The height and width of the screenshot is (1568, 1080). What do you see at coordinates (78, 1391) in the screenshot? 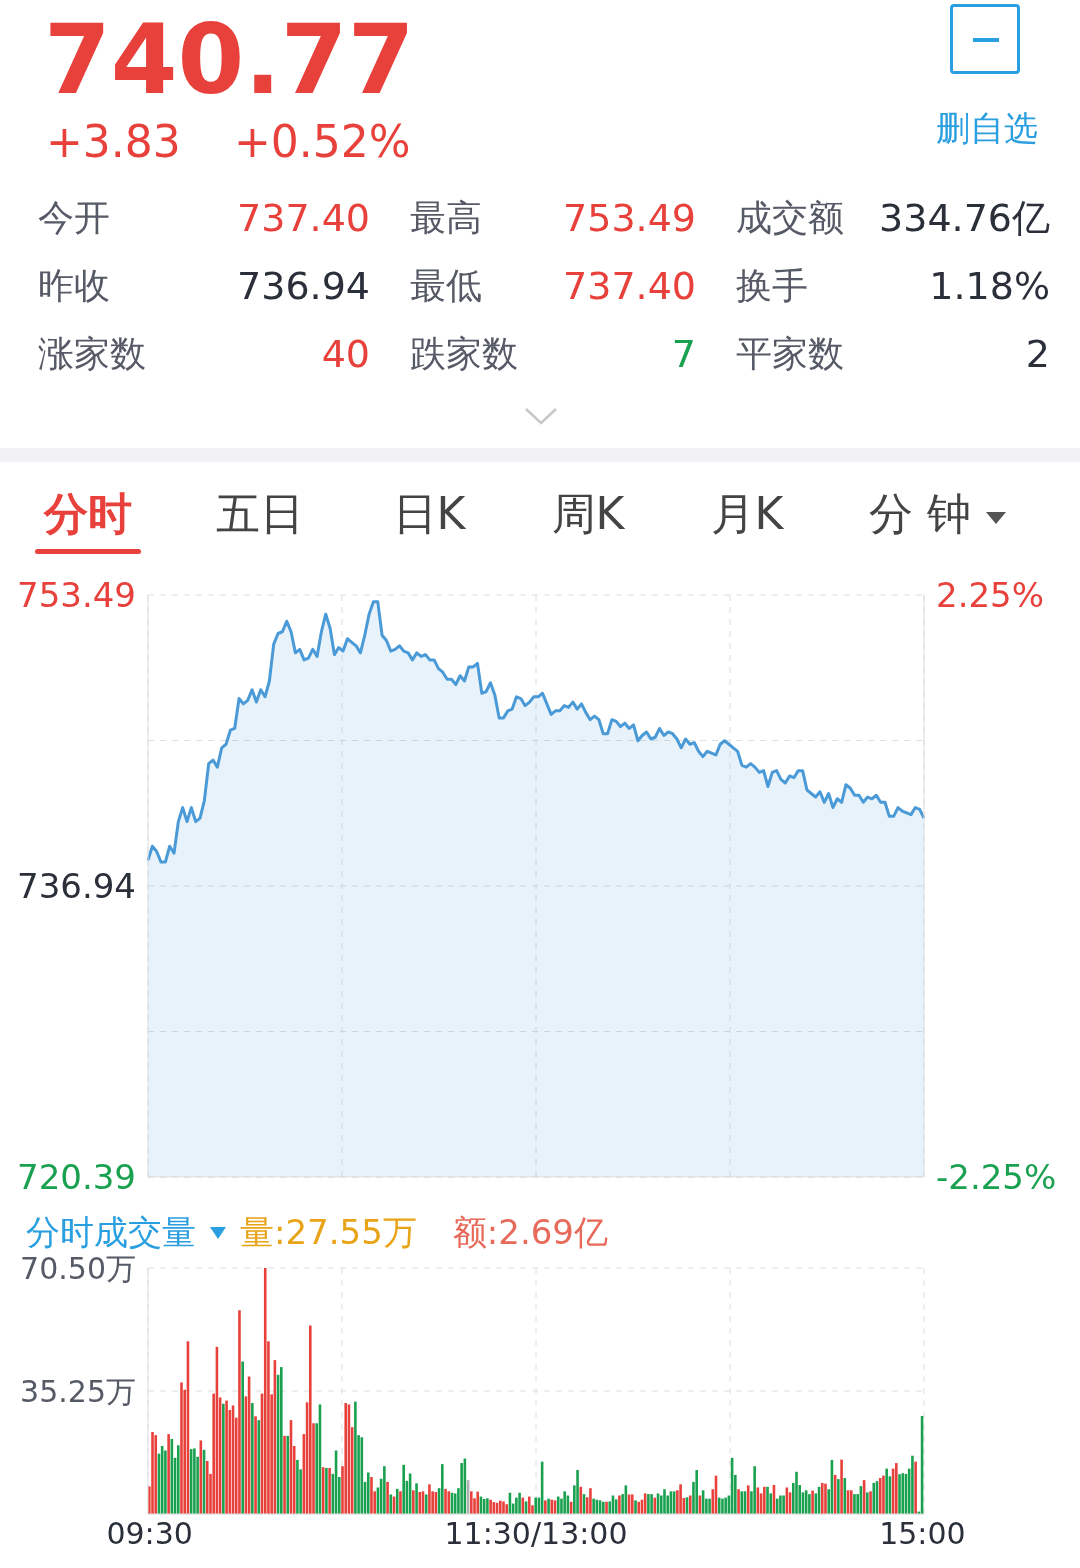
I see `y-tick-label: 35.25万` at bounding box center [78, 1391].